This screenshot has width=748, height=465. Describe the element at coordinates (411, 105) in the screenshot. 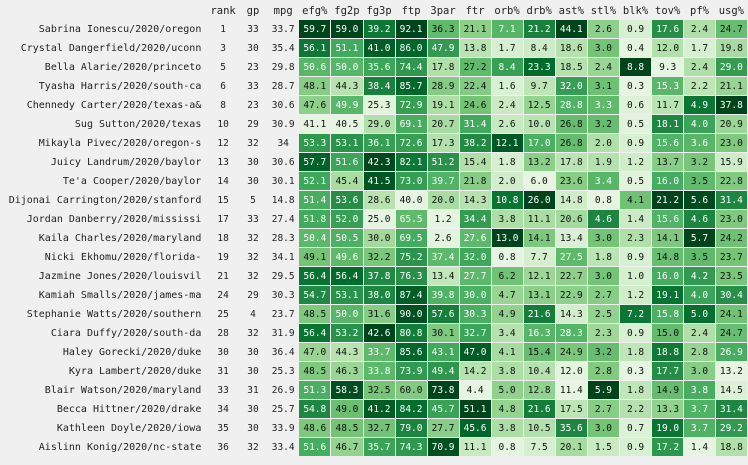

I see `heat-cell-ftp: 72.9` at that location.